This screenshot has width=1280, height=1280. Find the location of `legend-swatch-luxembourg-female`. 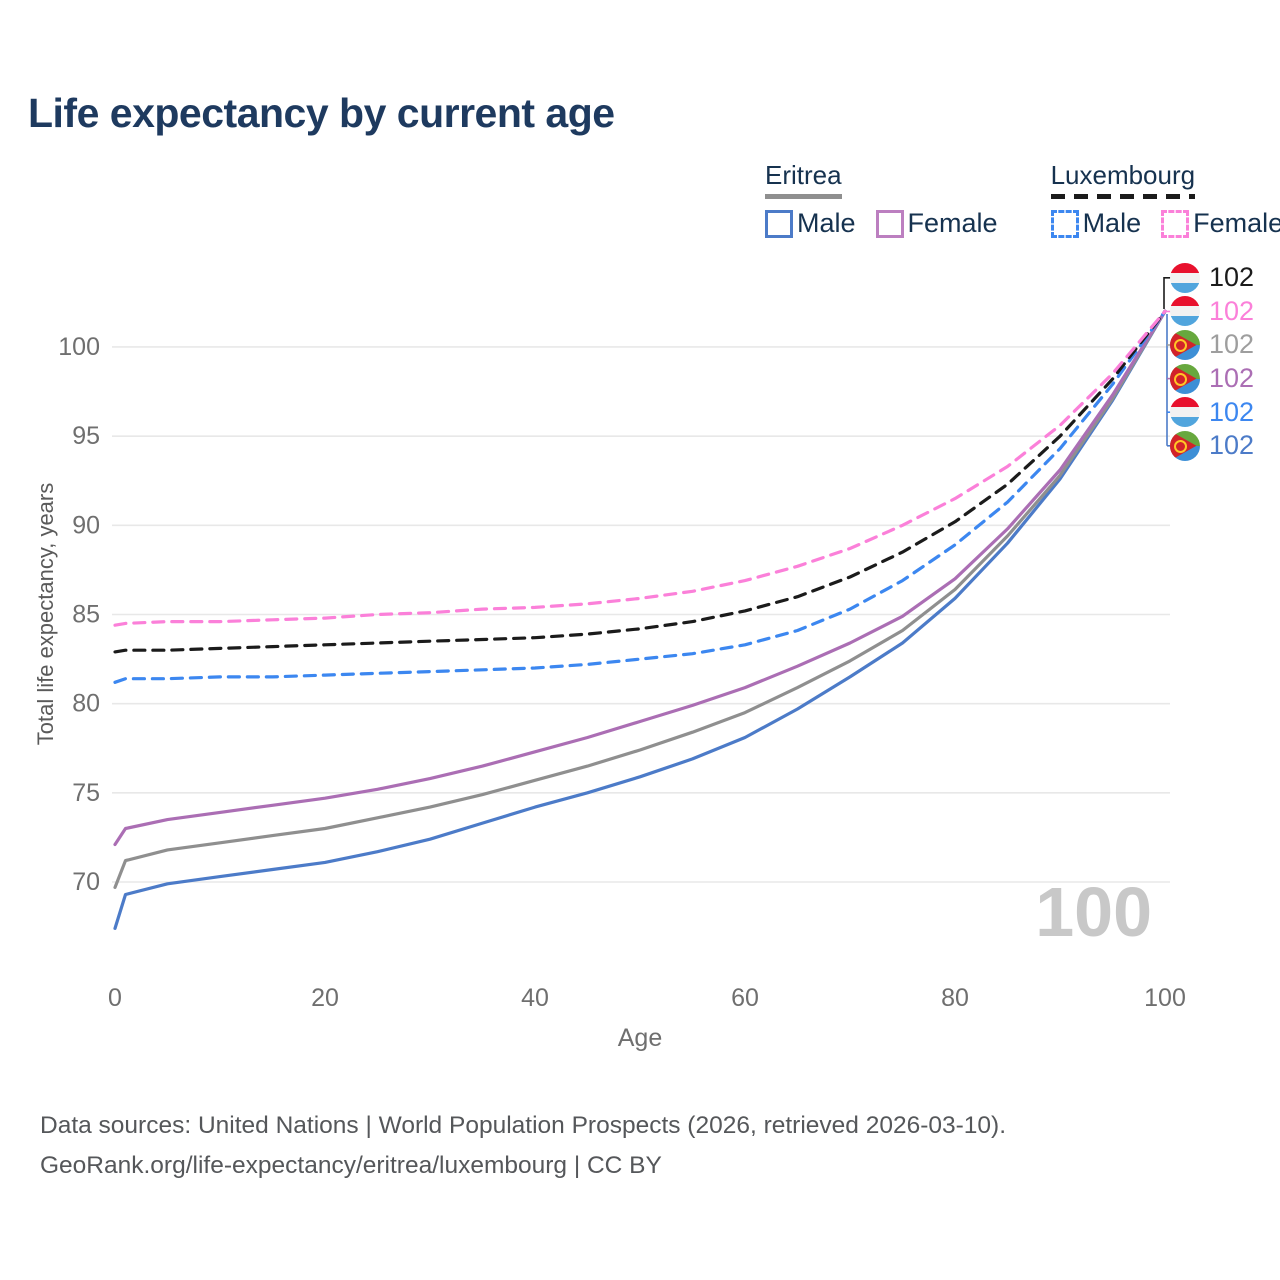

legend-swatch-luxembourg-female is located at coordinates (1175, 223).